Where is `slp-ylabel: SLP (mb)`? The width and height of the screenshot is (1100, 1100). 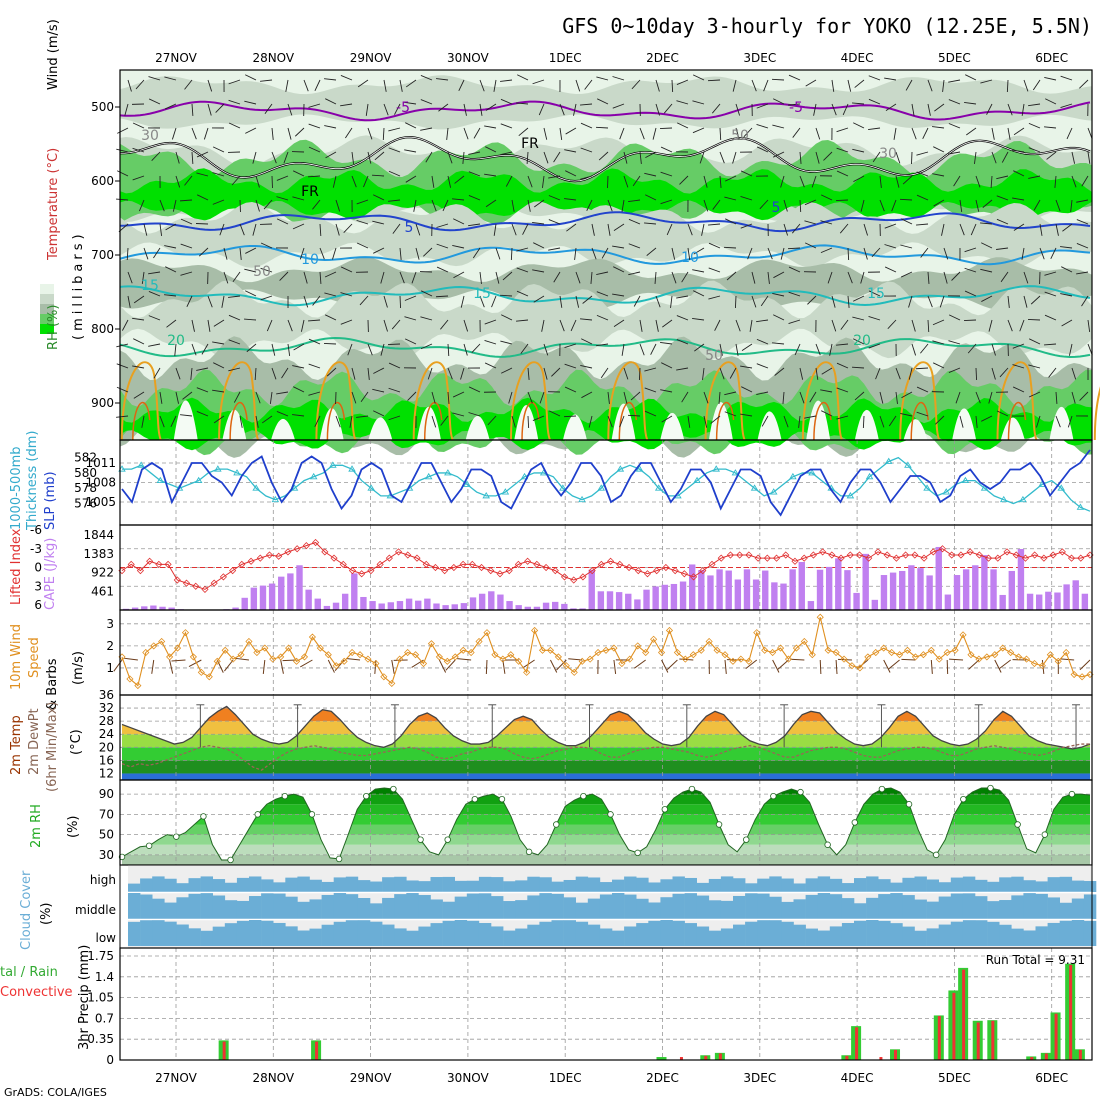
slp-ylabel: SLP (mb) is located at coordinates (50, 500).